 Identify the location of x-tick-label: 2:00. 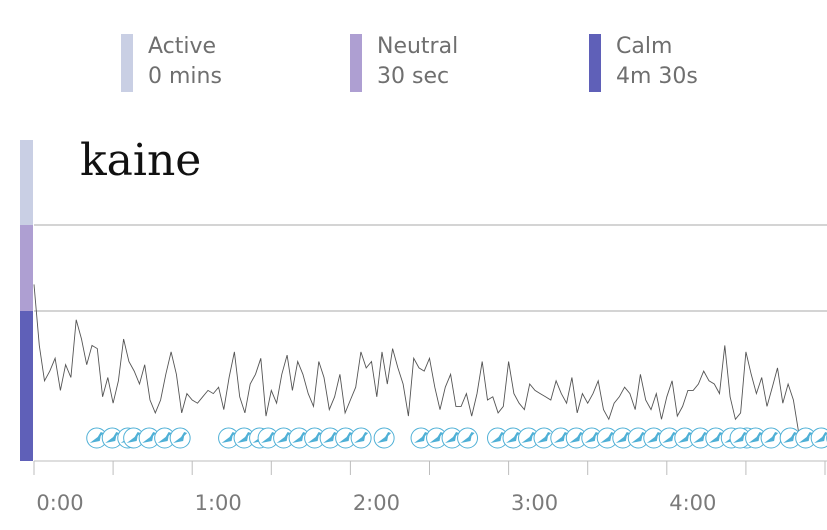
(376, 503).